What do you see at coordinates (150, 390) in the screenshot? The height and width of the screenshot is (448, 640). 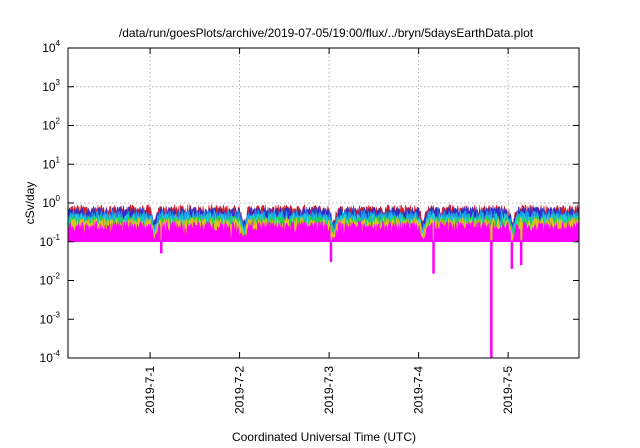 I see `x-tick-label: 2019-7-1` at bounding box center [150, 390].